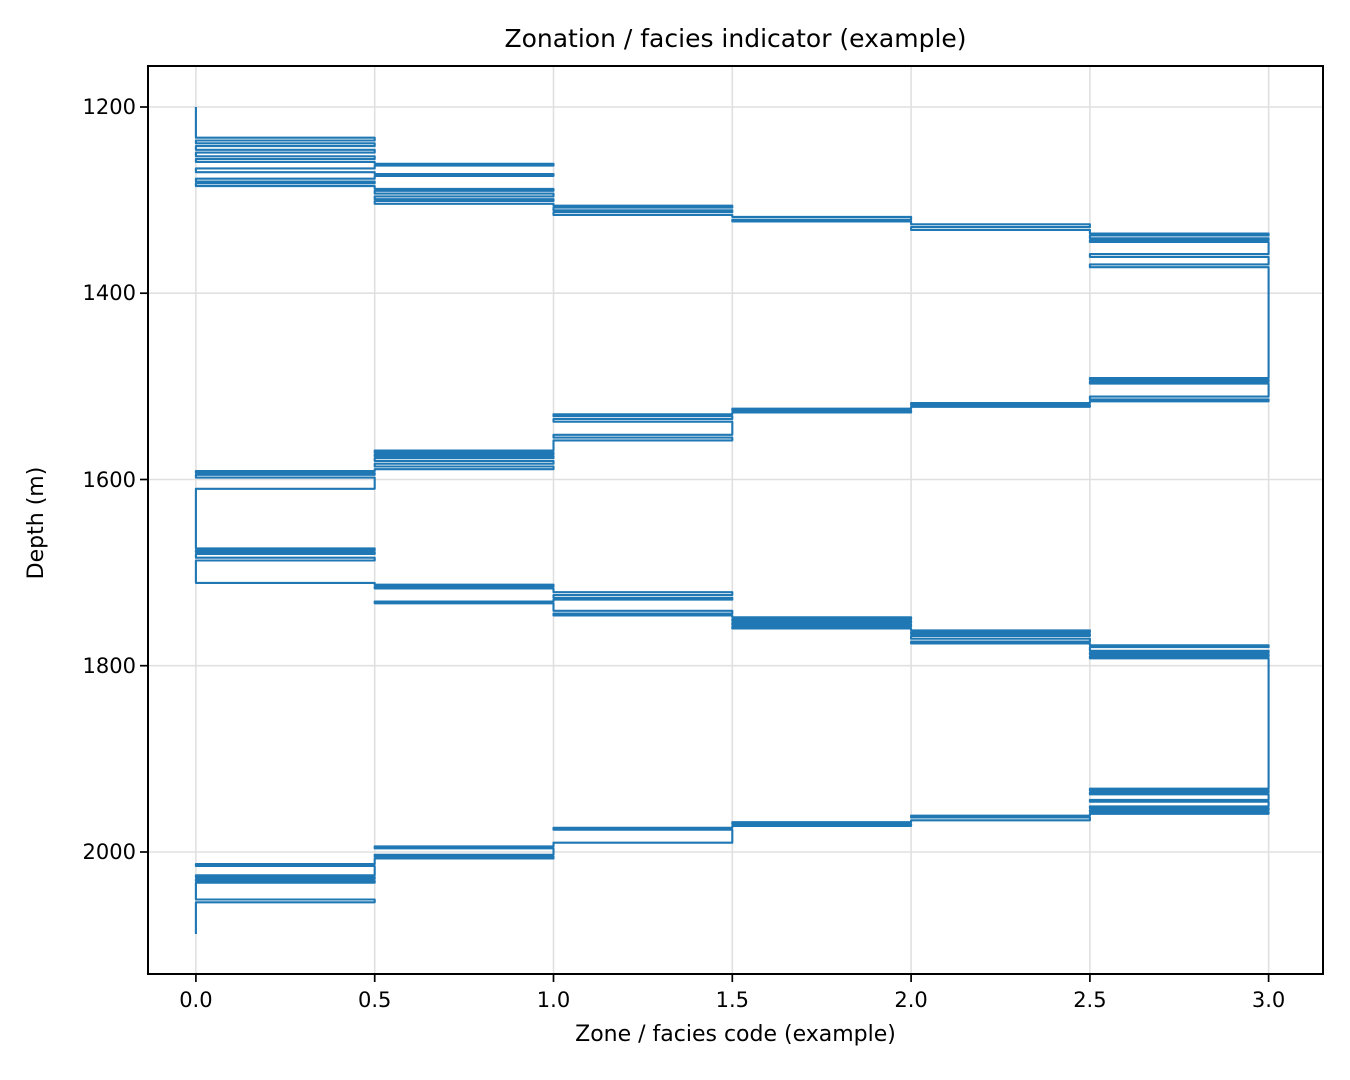 The height and width of the screenshot is (1080, 1350). Describe the element at coordinates (109, 852) in the screenshot. I see `y-tick-label: 2000` at that location.